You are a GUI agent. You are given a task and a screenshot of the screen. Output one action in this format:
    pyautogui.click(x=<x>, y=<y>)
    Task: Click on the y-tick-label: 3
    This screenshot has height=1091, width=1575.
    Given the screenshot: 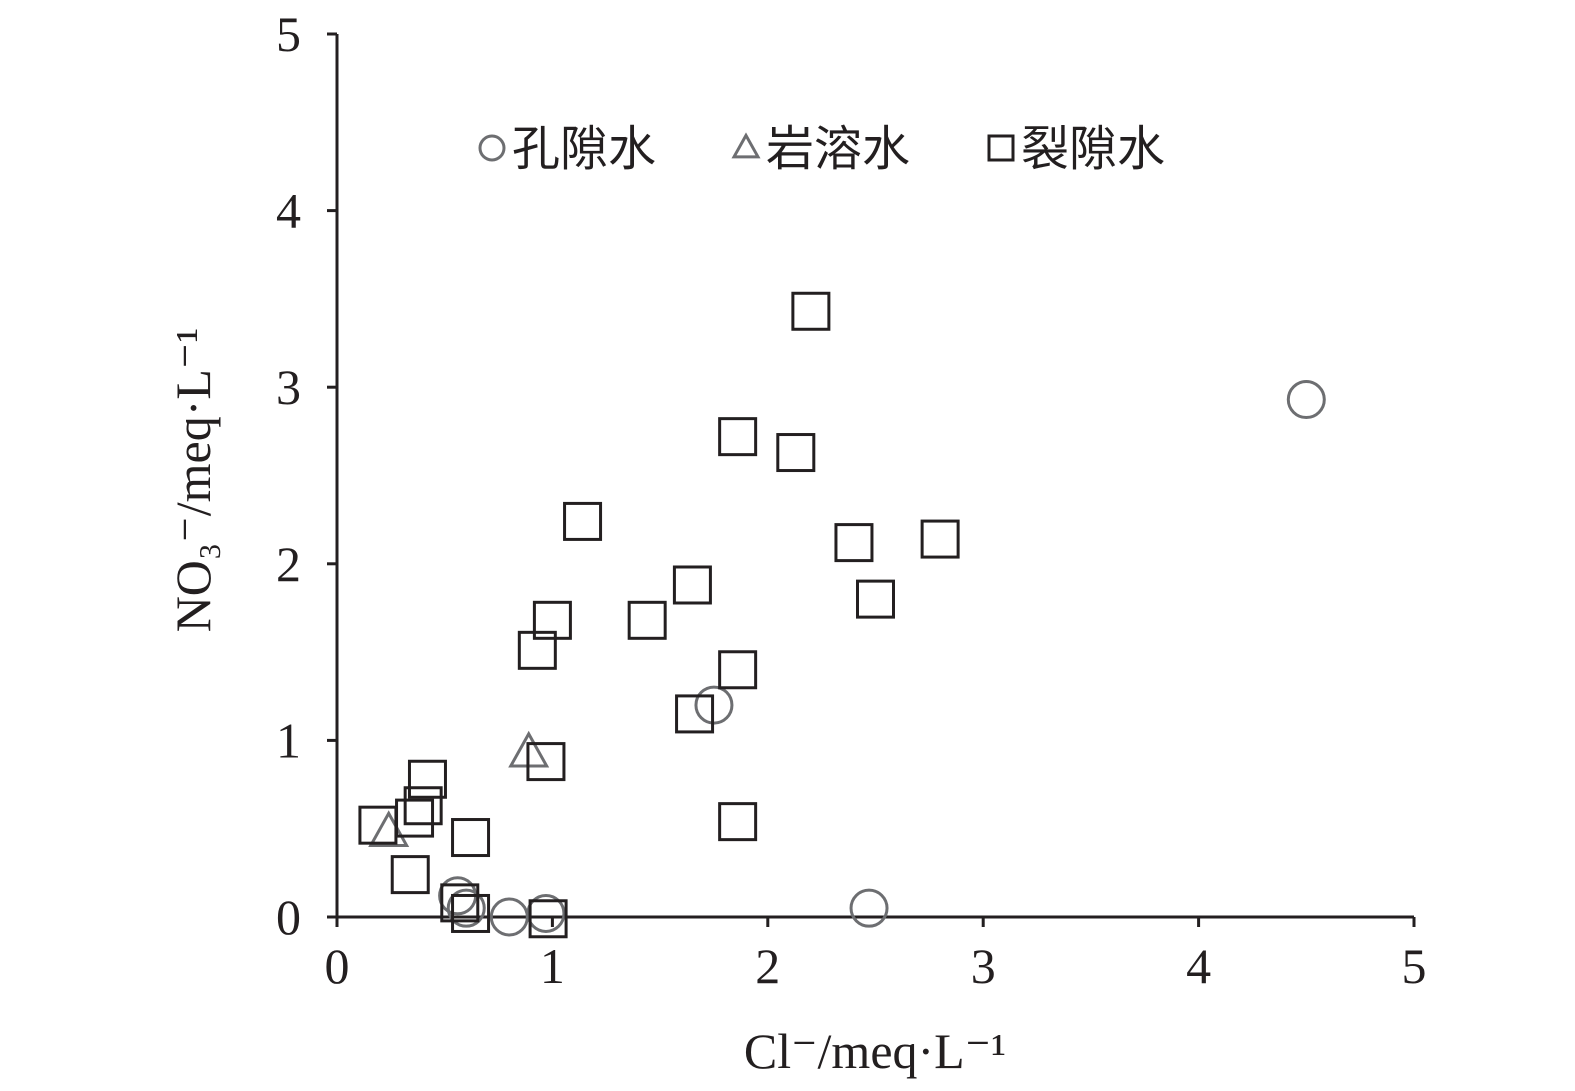 What is the action you would take?
    pyautogui.click(x=288, y=387)
    